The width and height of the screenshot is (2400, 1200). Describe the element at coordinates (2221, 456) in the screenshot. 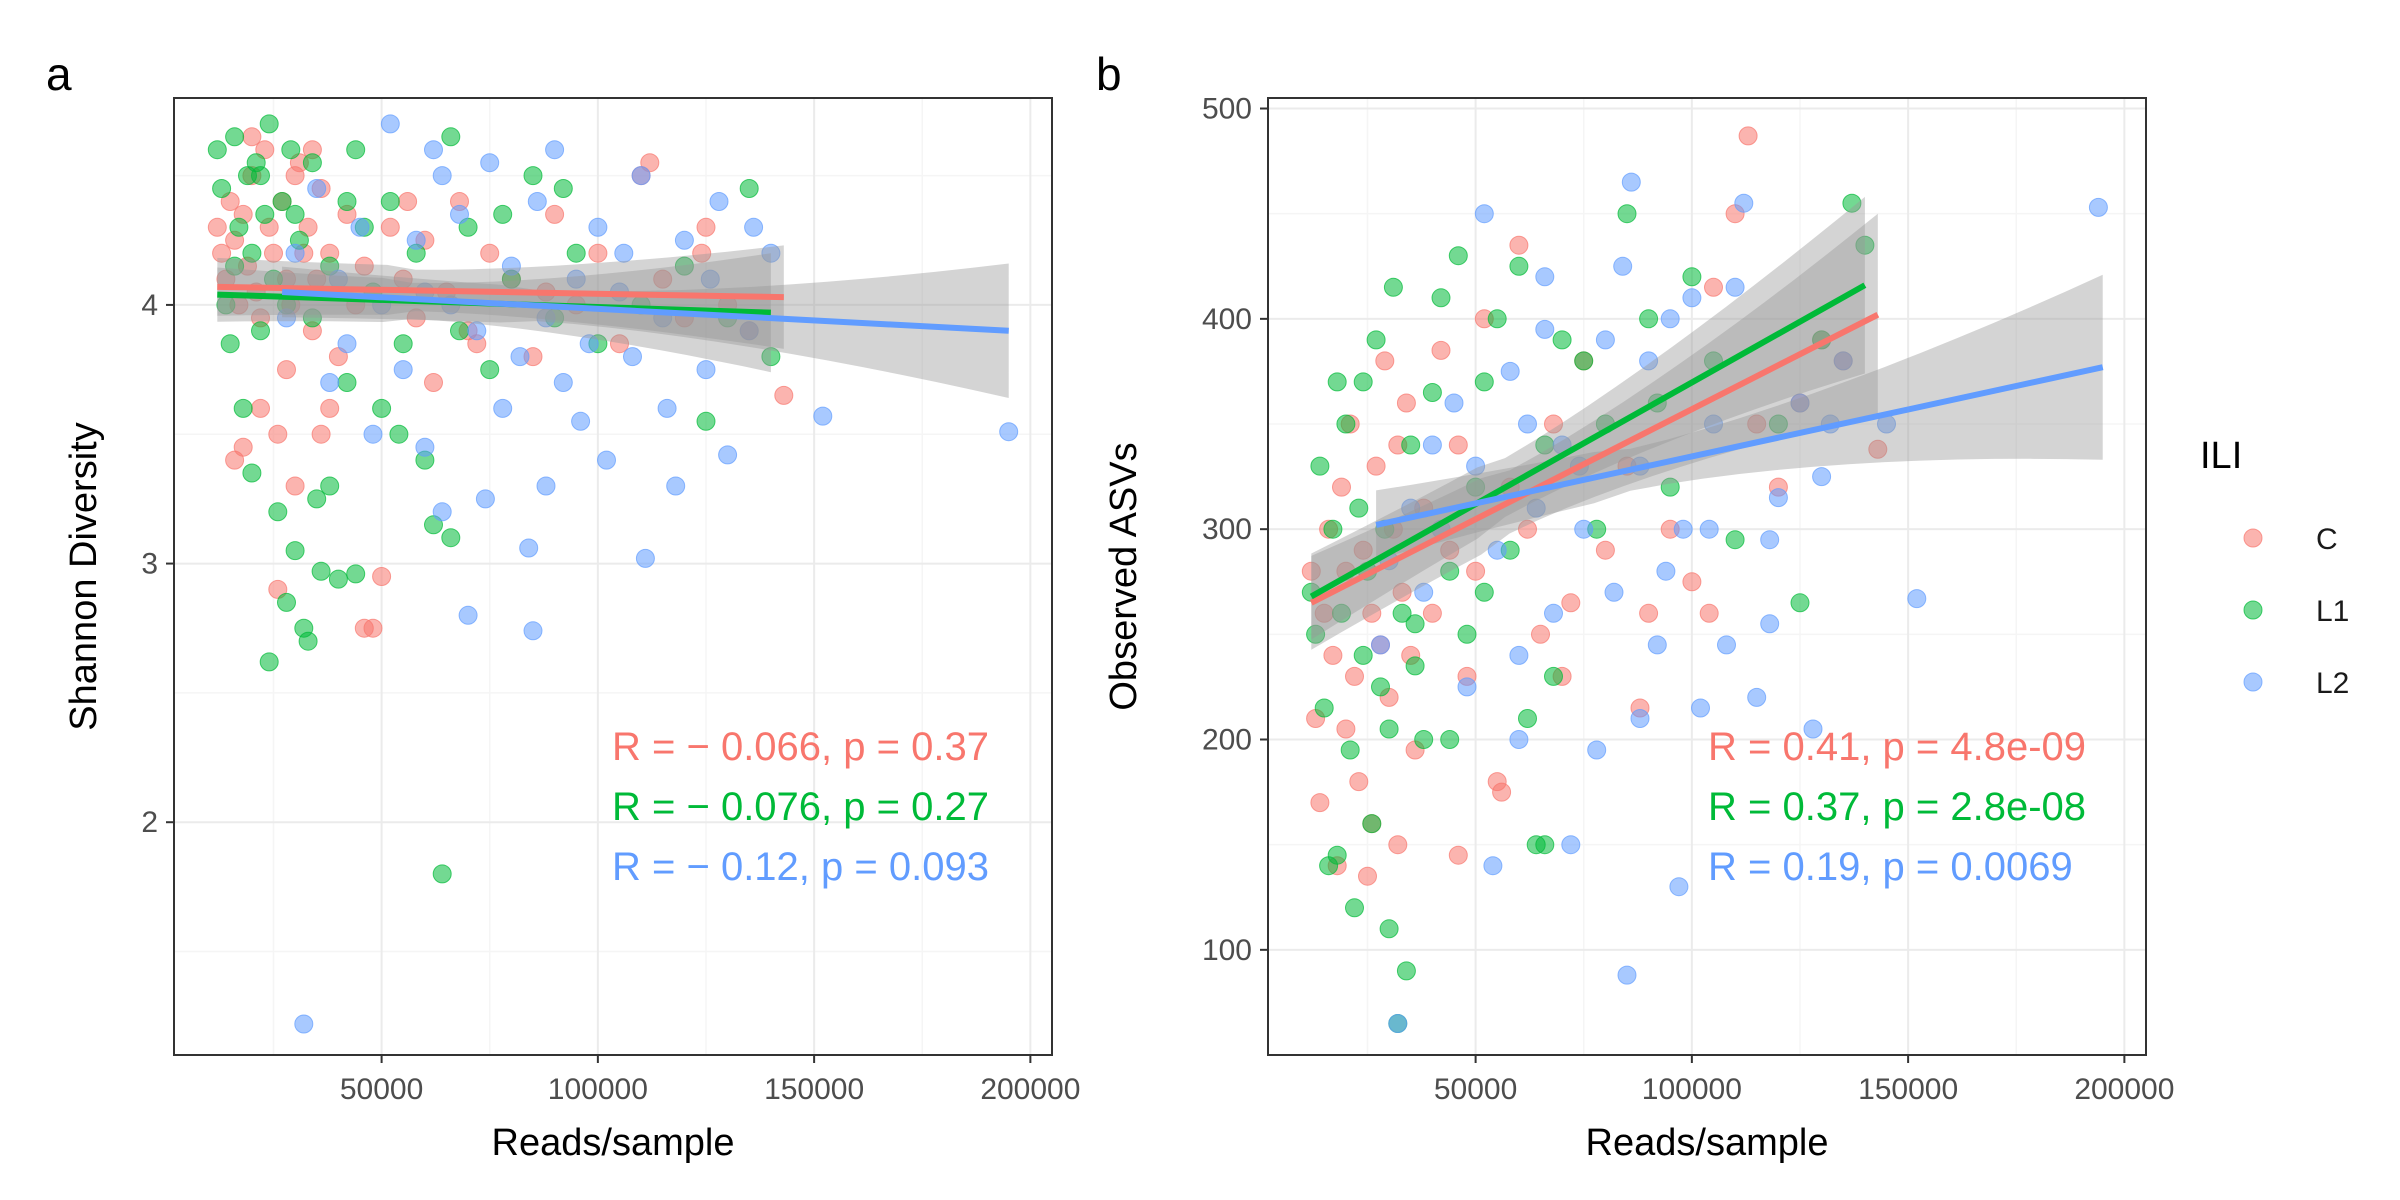

I see `legend-title: ILI` at that location.